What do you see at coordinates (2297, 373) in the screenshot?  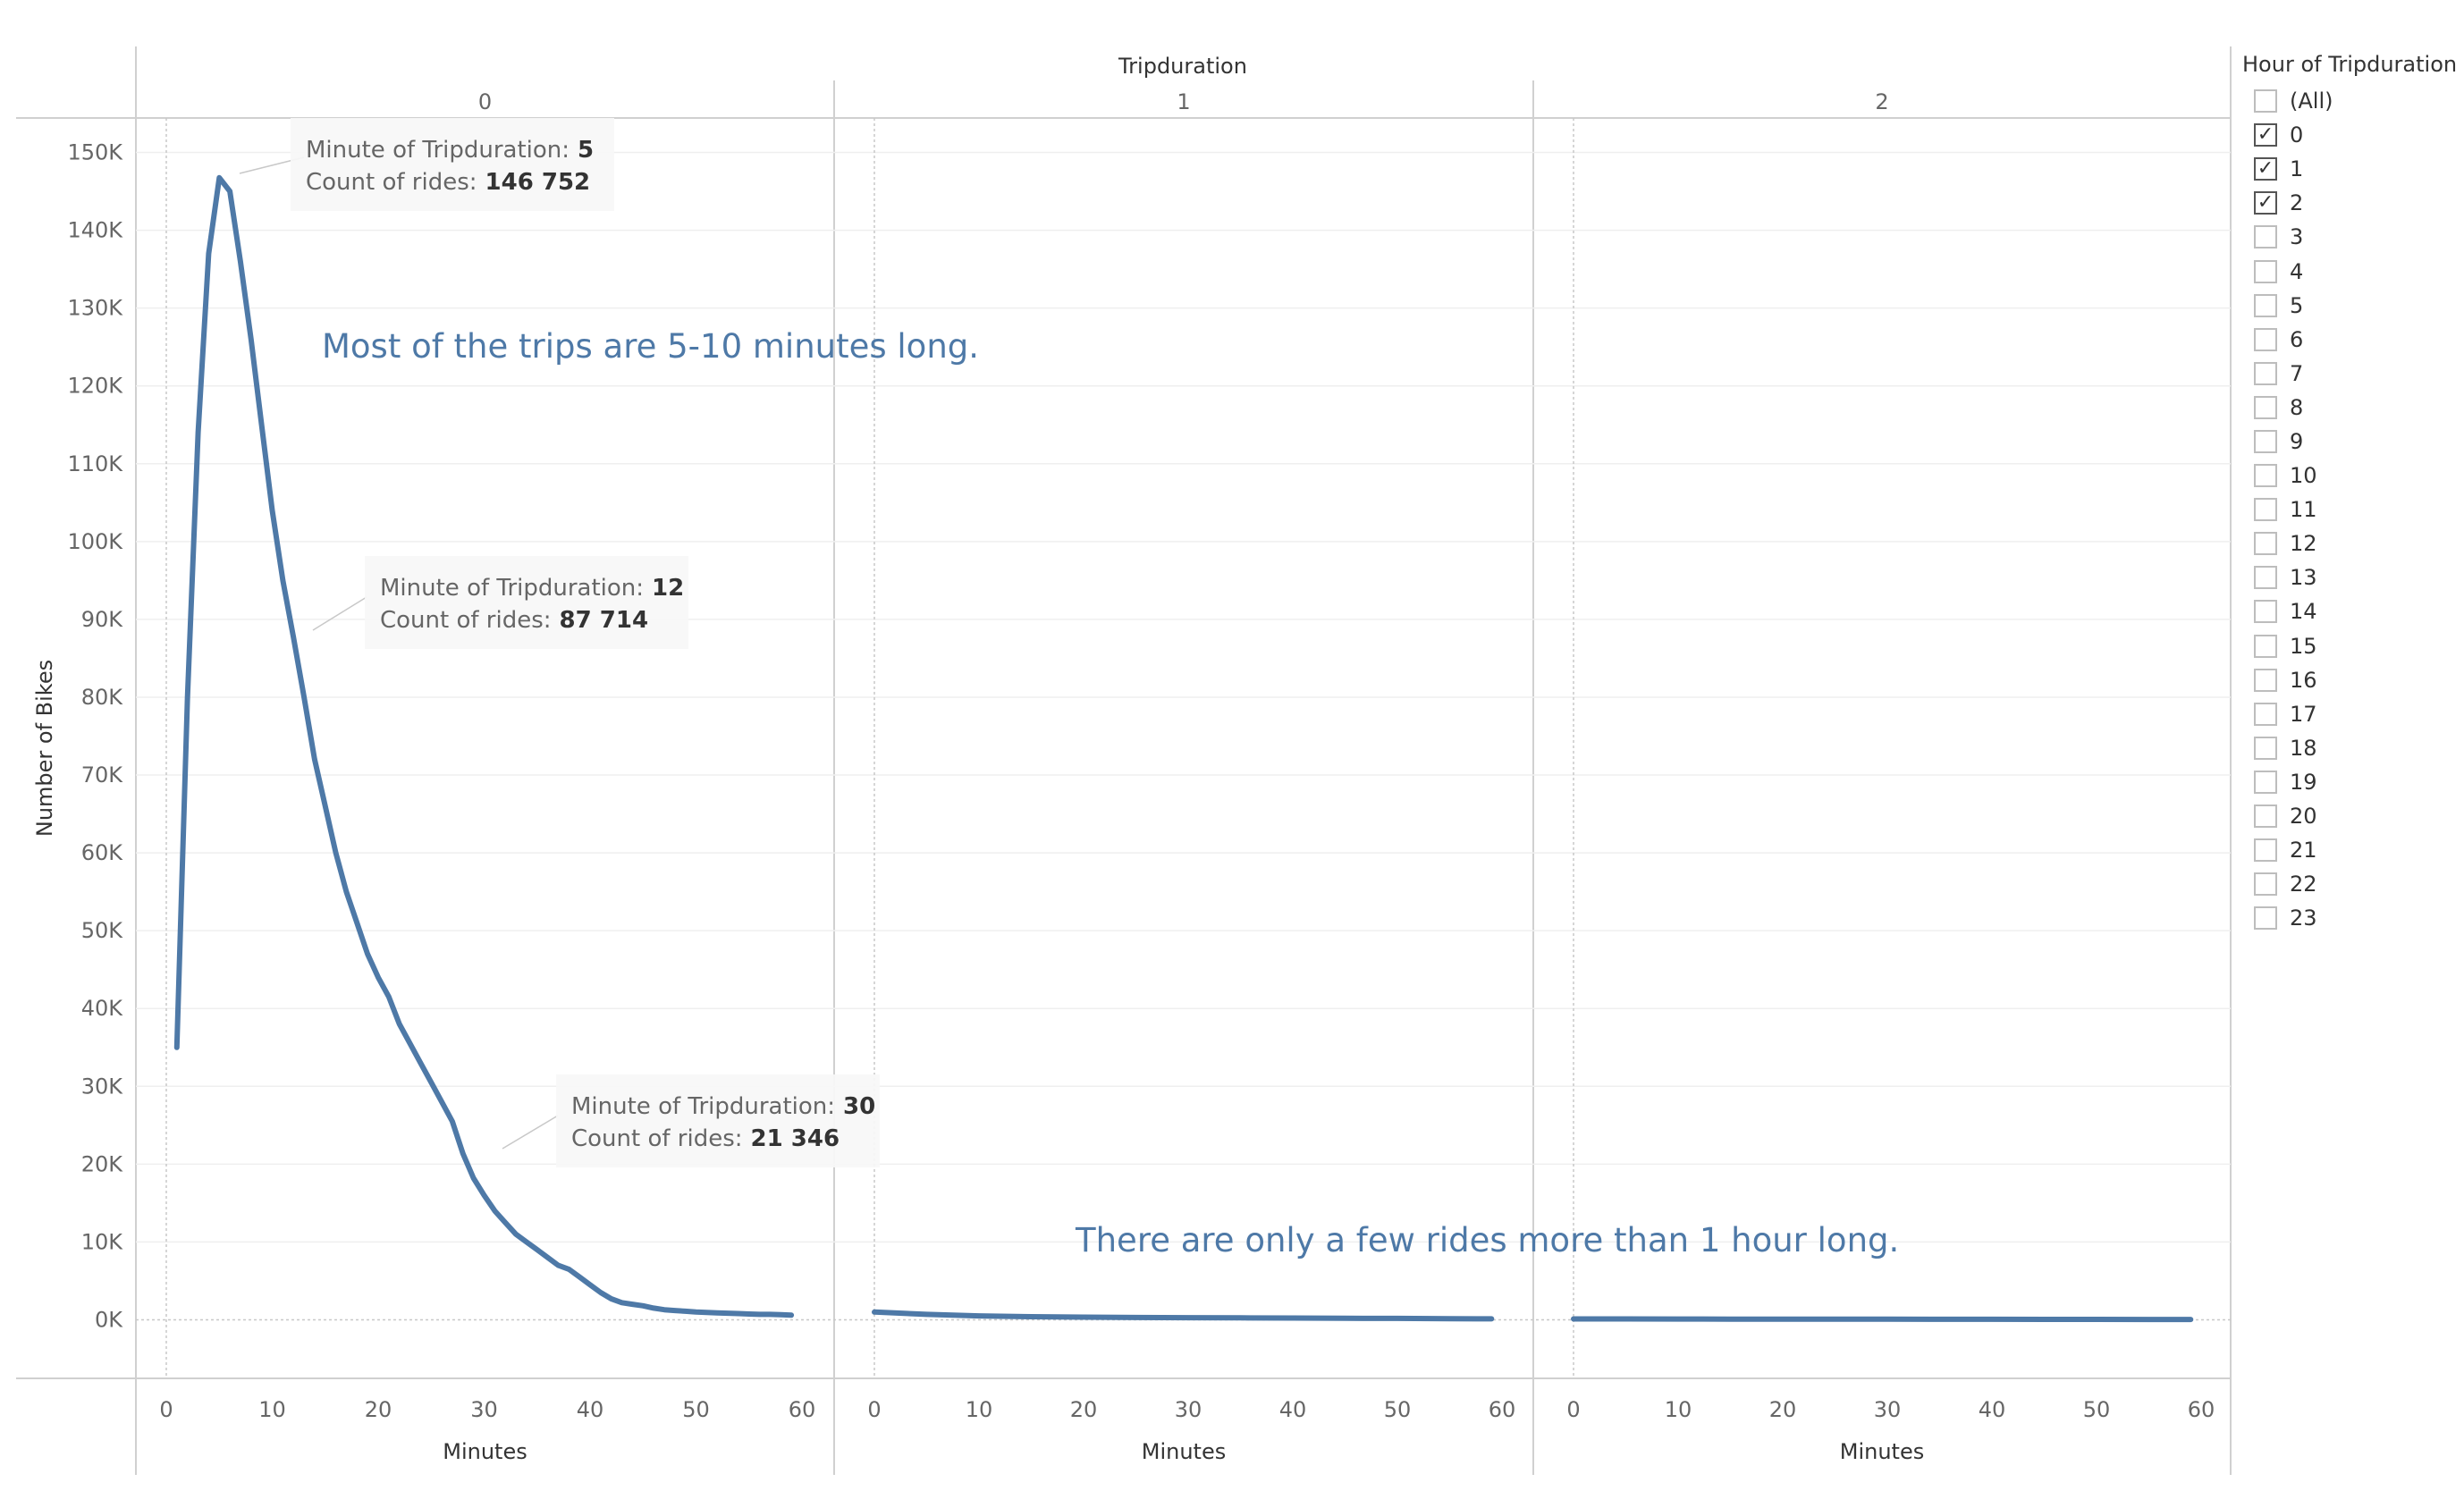 I see `legend-item-label: 7` at bounding box center [2297, 373].